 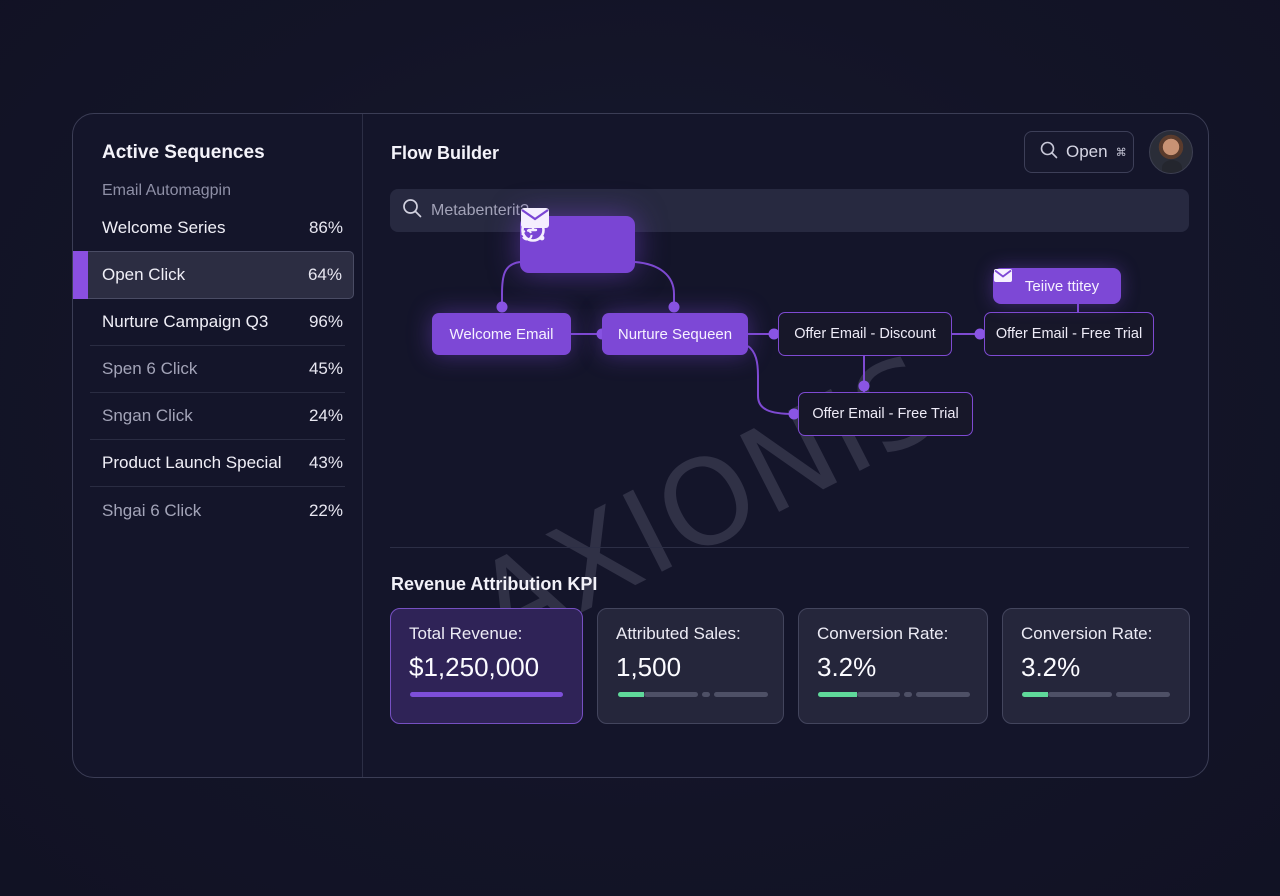 I want to click on flow-node-nurture-sequence: Nurture Sequeen, so click(x=675, y=334).